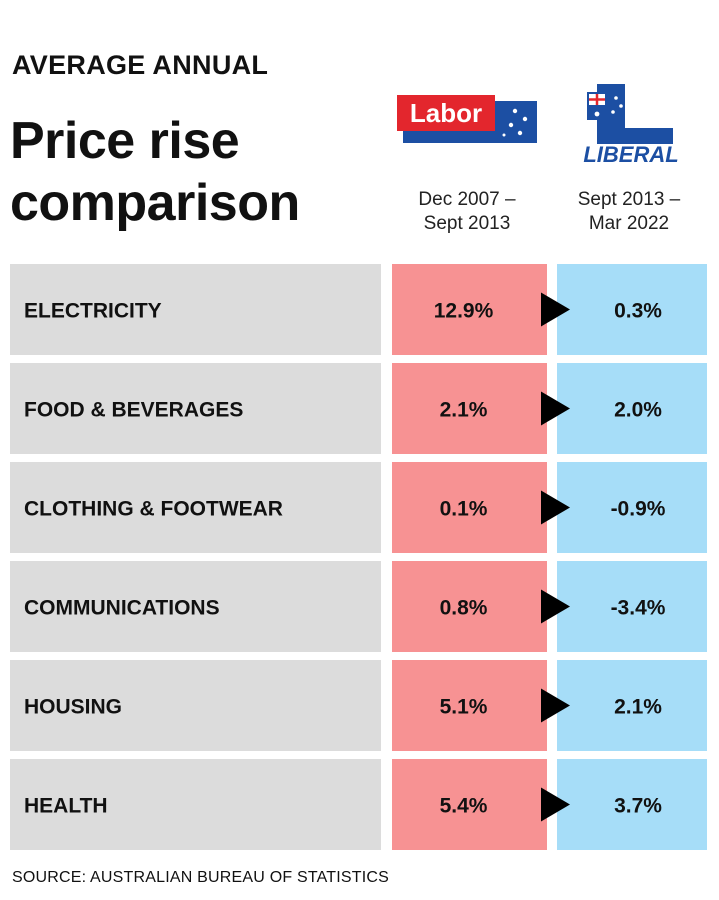 The image size is (719, 900). What do you see at coordinates (638, 410) in the screenshot?
I see `liberal-value-label: 2.0%` at bounding box center [638, 410].